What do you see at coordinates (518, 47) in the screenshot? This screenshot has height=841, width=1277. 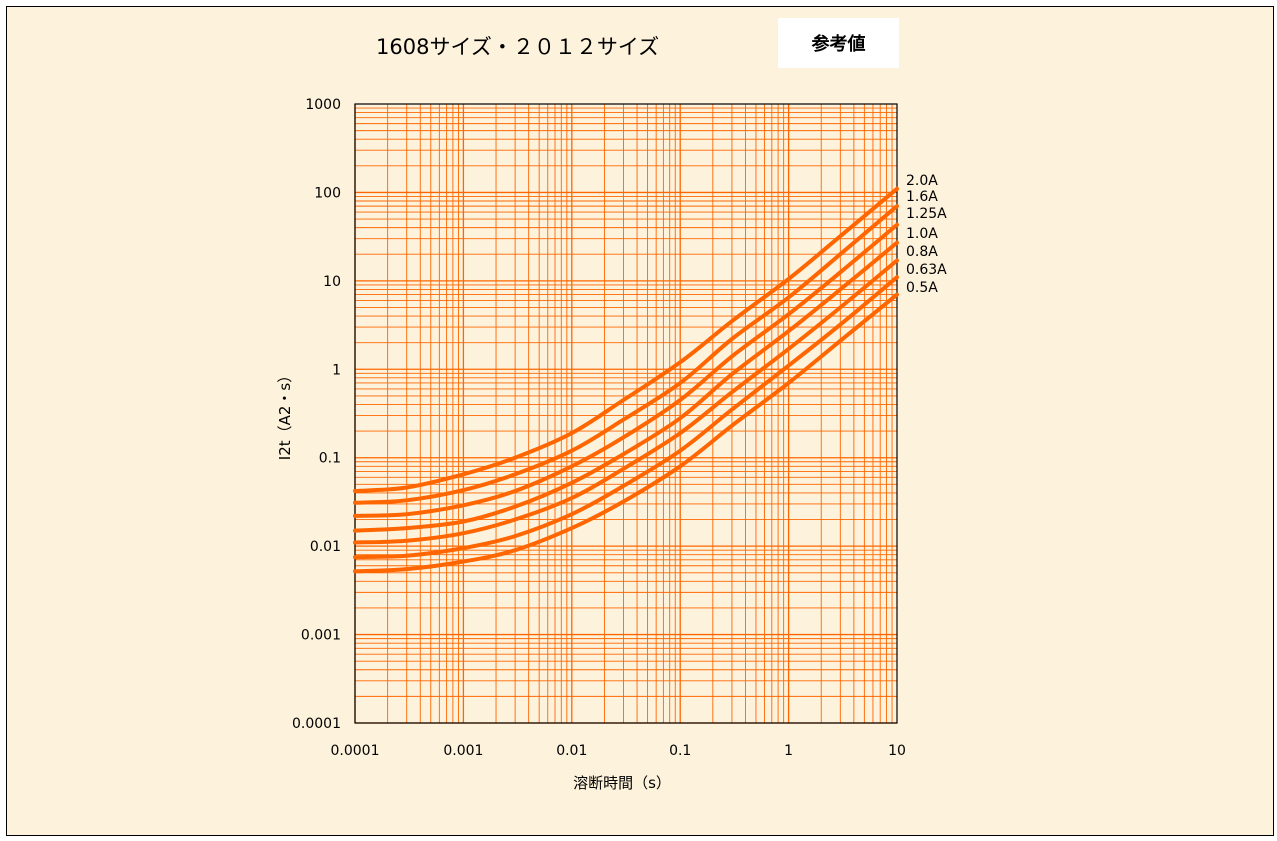 I see `chart-title: 1608サイズ・２０１２サイズ` at bounding box center [518, 47].